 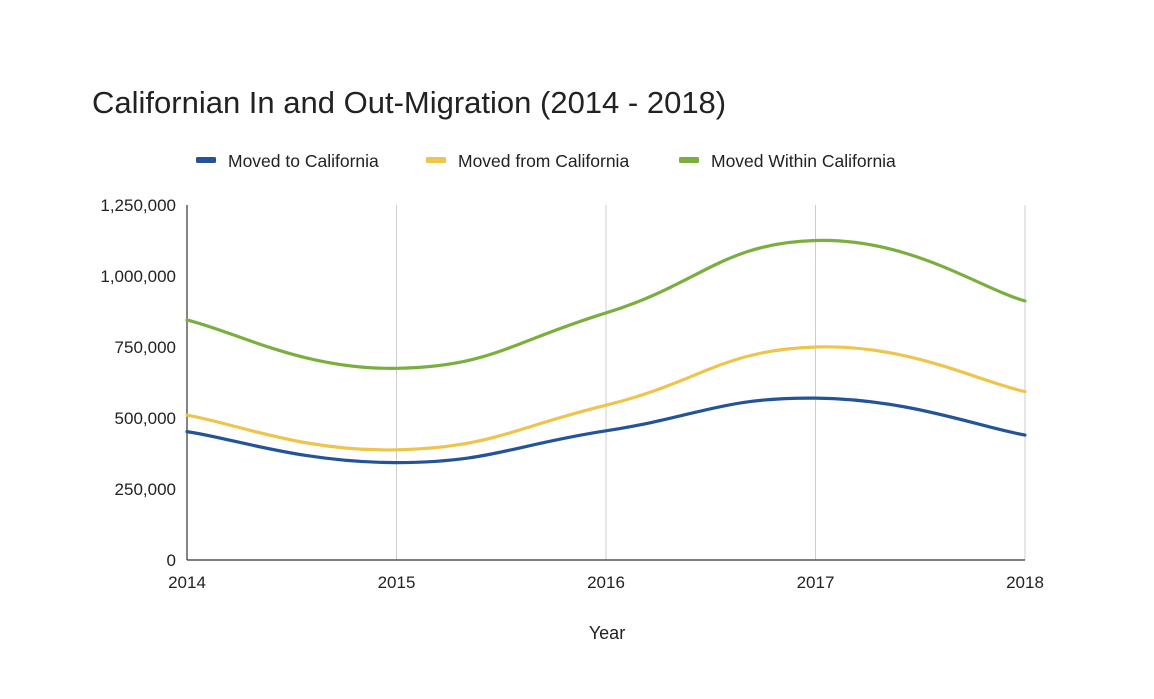 I want to click on legend-item-moved-from-california: Moved from California, so click(x=527, y=161).